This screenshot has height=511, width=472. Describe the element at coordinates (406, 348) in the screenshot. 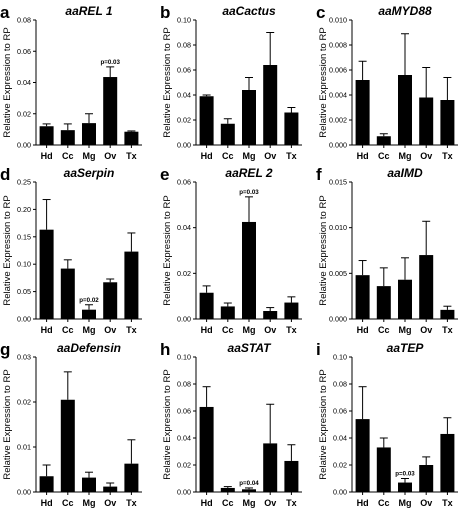

I see `chart-title: aaTEP` at that location.